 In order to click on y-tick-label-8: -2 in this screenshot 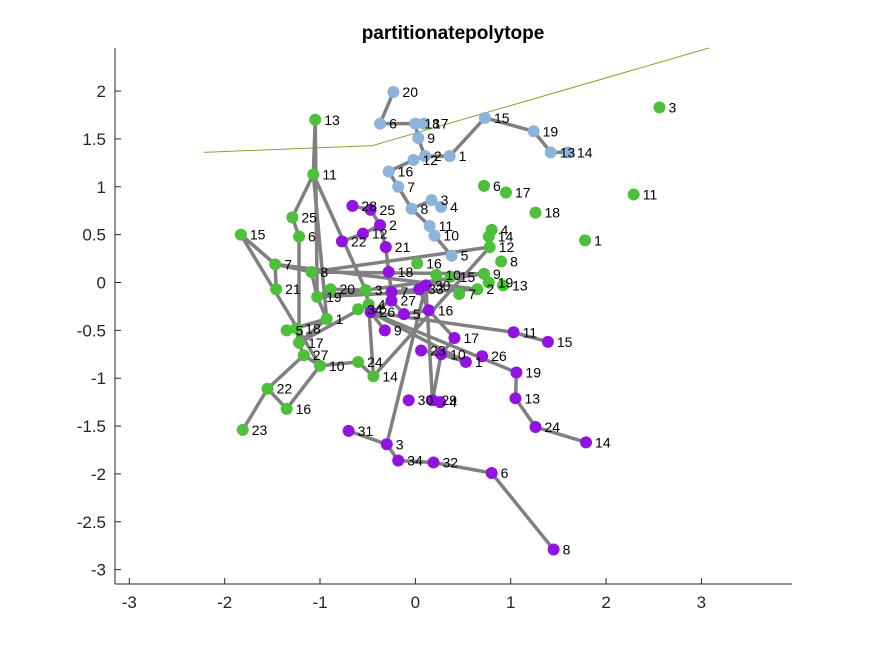, I will do `click(98, 474)`.